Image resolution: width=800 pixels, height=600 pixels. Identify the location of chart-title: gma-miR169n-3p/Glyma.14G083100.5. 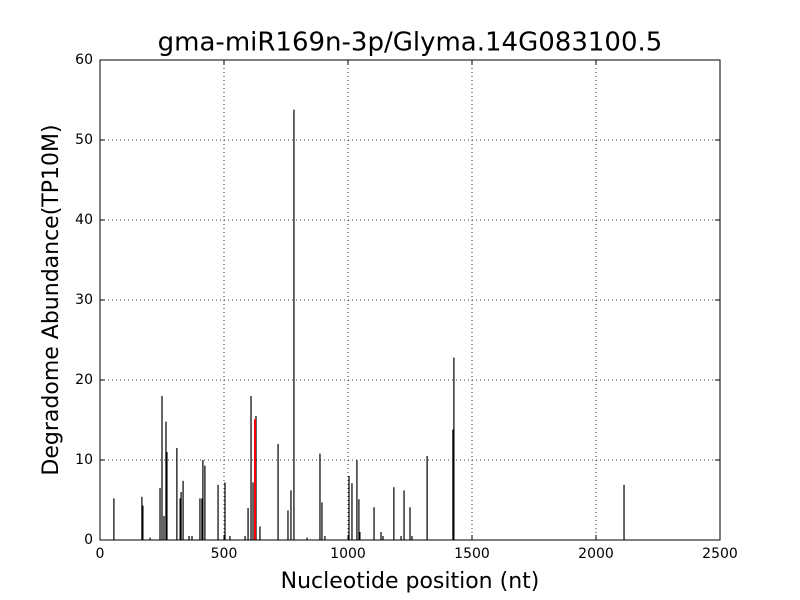
(410, 43).